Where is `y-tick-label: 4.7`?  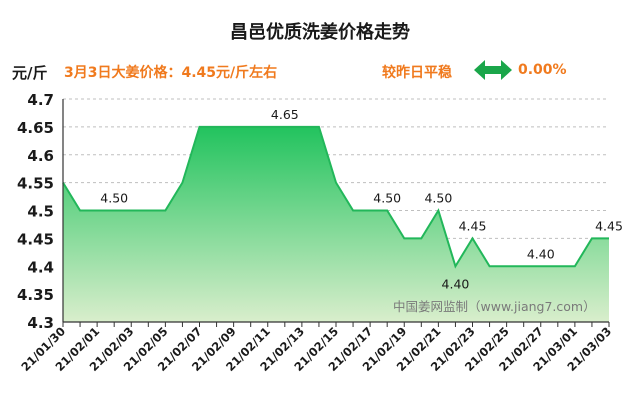
y-tick-label: 4.7 is located at coordinates (40, 100).